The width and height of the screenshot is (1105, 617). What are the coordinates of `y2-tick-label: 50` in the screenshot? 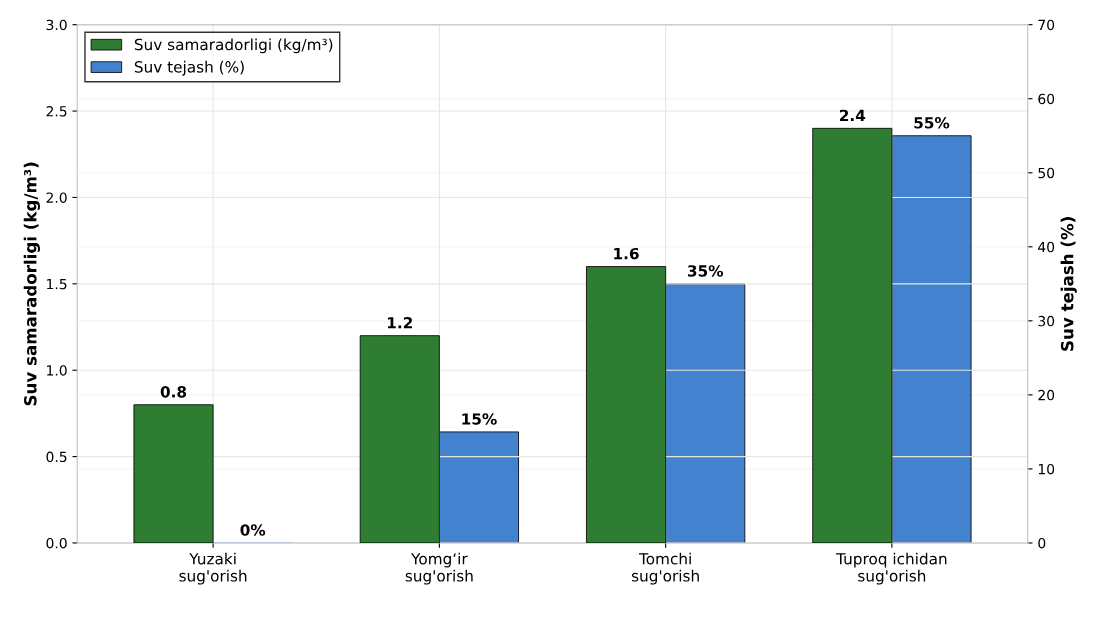 It's located at (1046, 173).